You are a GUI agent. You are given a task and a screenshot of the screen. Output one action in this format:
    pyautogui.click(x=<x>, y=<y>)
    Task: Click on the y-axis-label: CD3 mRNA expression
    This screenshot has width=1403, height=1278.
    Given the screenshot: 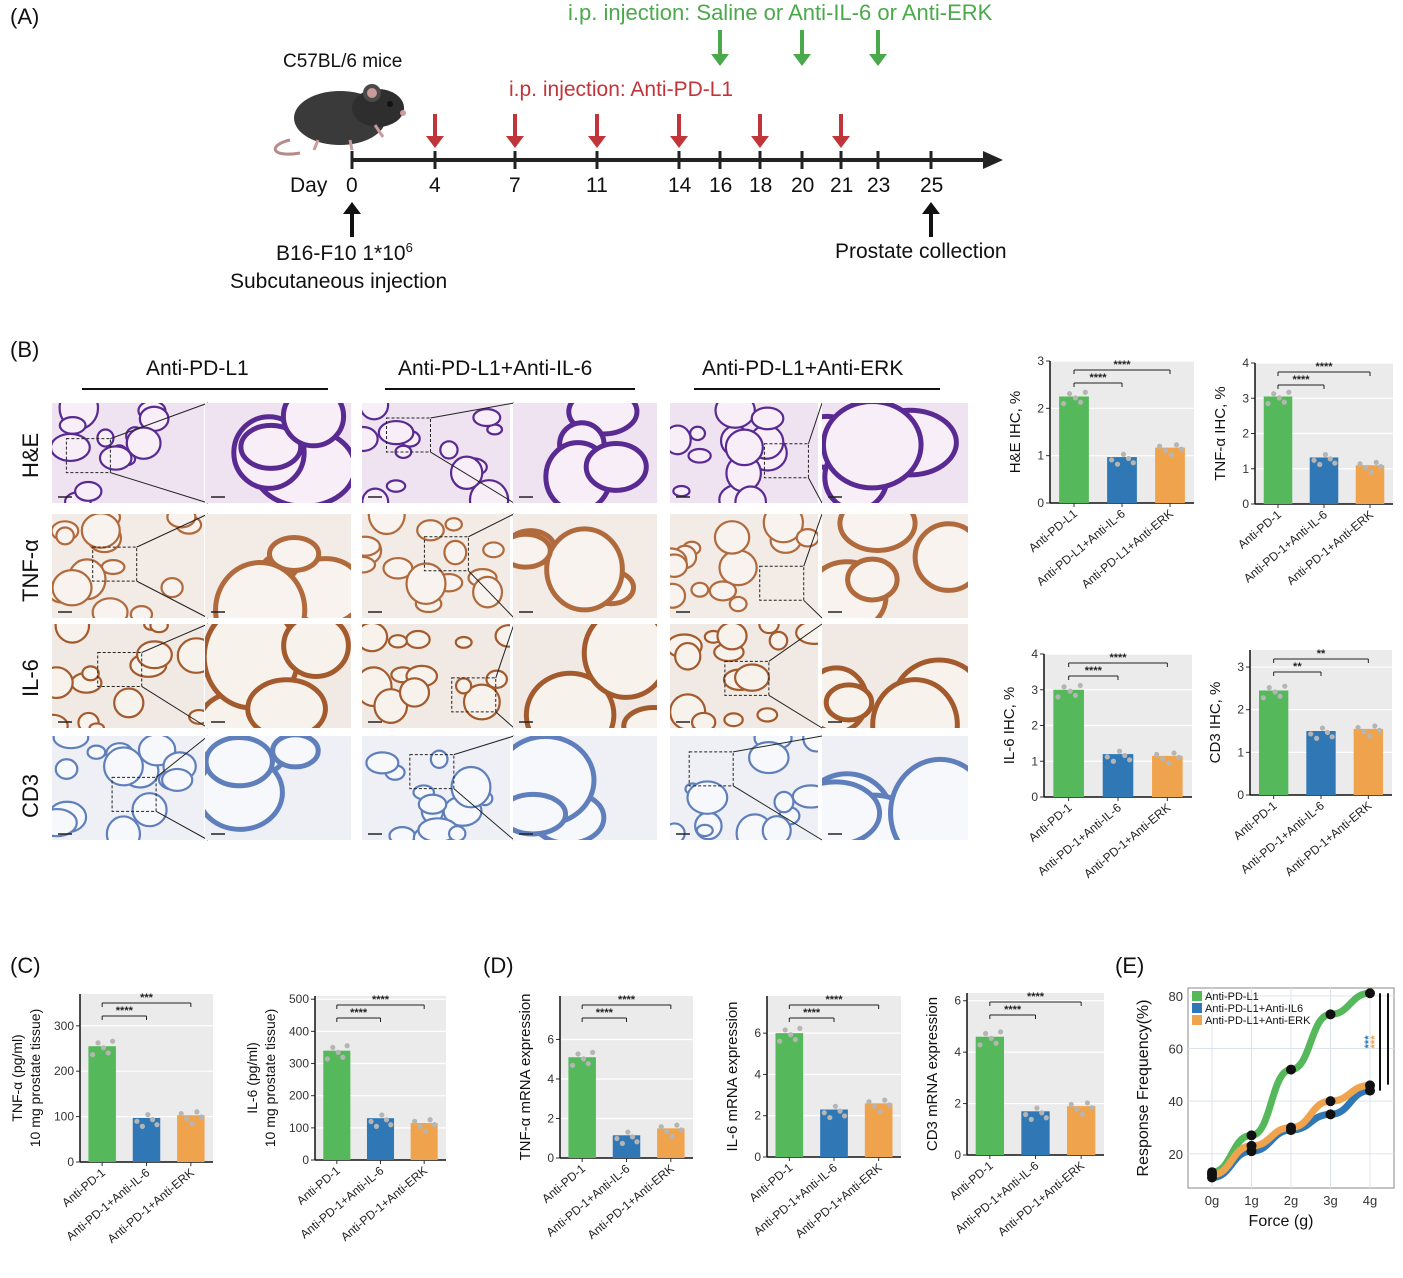 What is the action you would take?
    pyautogui.click(x=932, y=1074)
    